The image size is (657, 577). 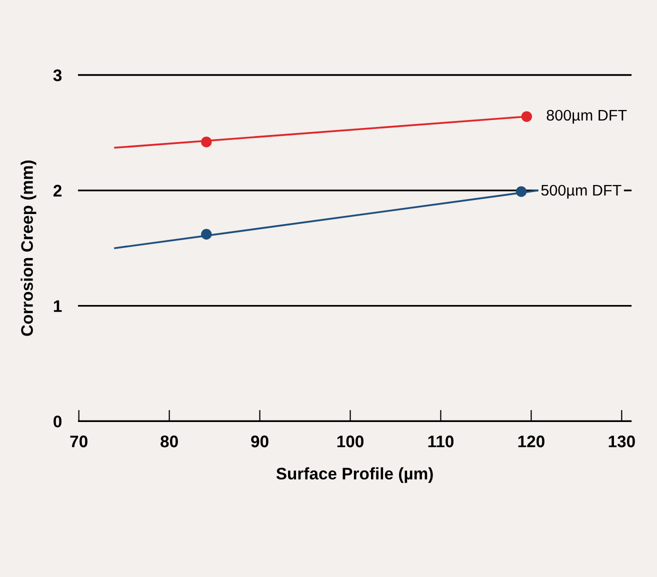 I want to click on series-label: 500µm DFT, so click(x=581, y=191).